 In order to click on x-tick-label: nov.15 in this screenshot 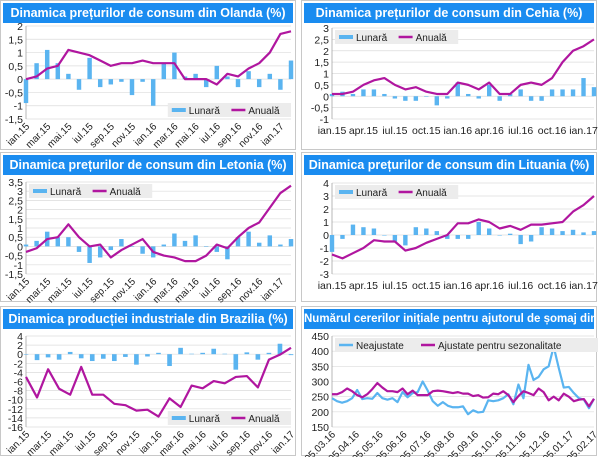, I will do `click(124, 135)`.